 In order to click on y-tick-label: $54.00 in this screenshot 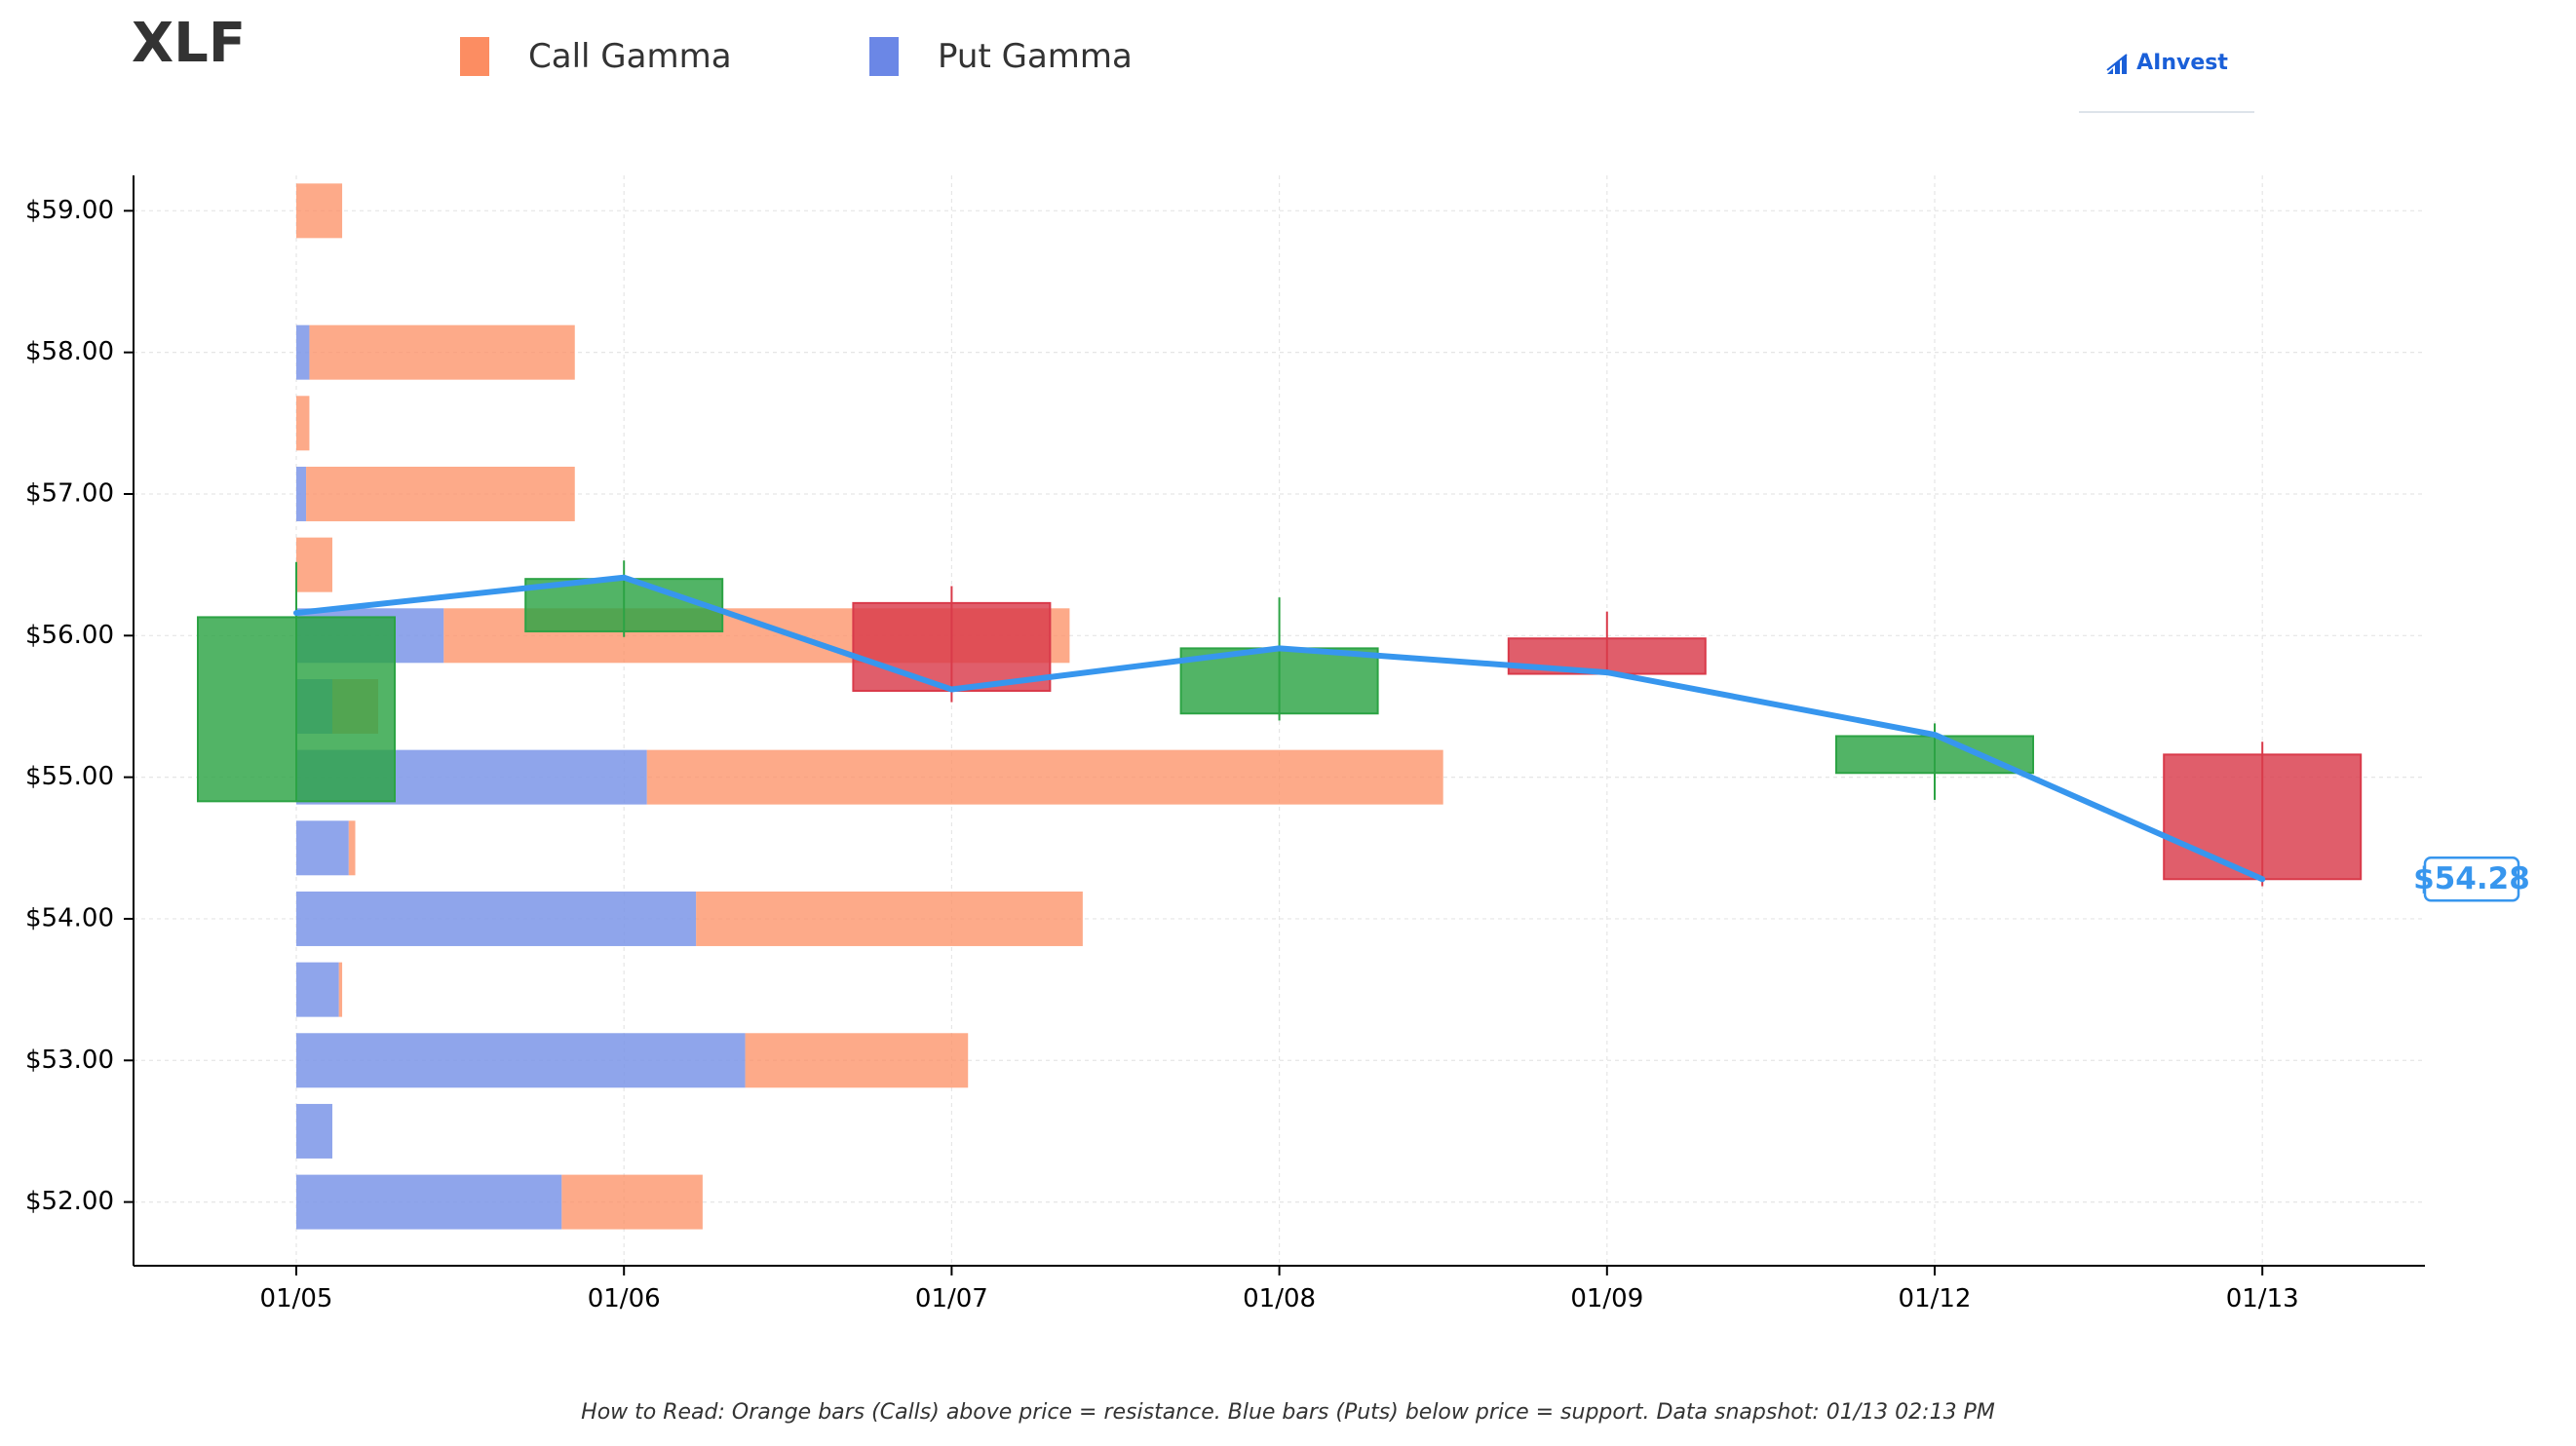, I will do `click(69, 917)`.